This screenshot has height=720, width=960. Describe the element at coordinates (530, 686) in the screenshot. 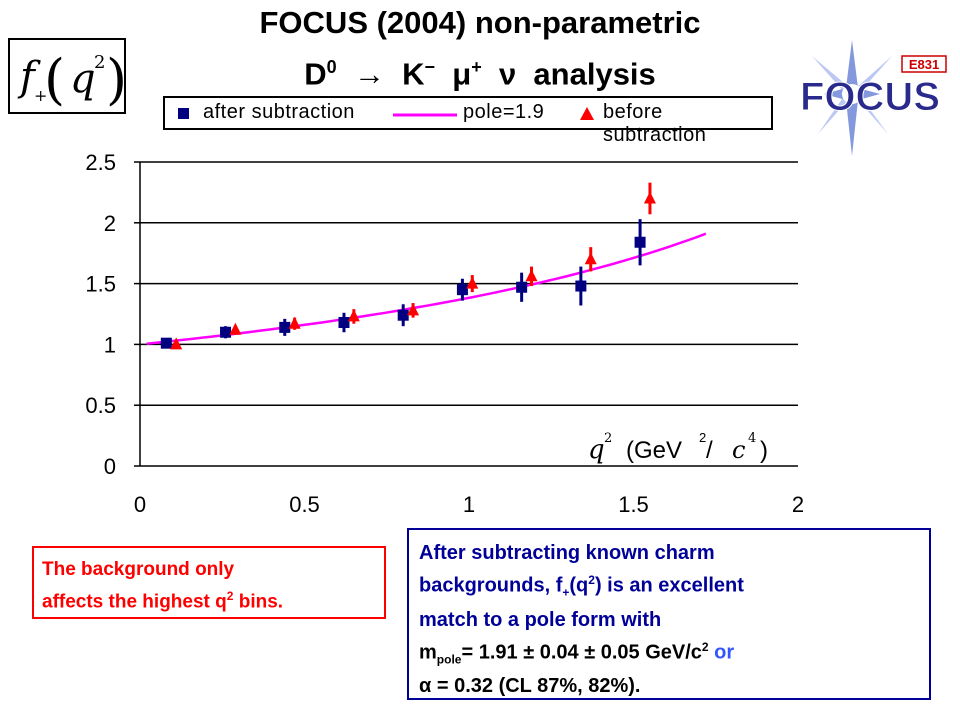

I see `blue-note-line5: α = 0.32 (CL 87%, 82%).` at that location.